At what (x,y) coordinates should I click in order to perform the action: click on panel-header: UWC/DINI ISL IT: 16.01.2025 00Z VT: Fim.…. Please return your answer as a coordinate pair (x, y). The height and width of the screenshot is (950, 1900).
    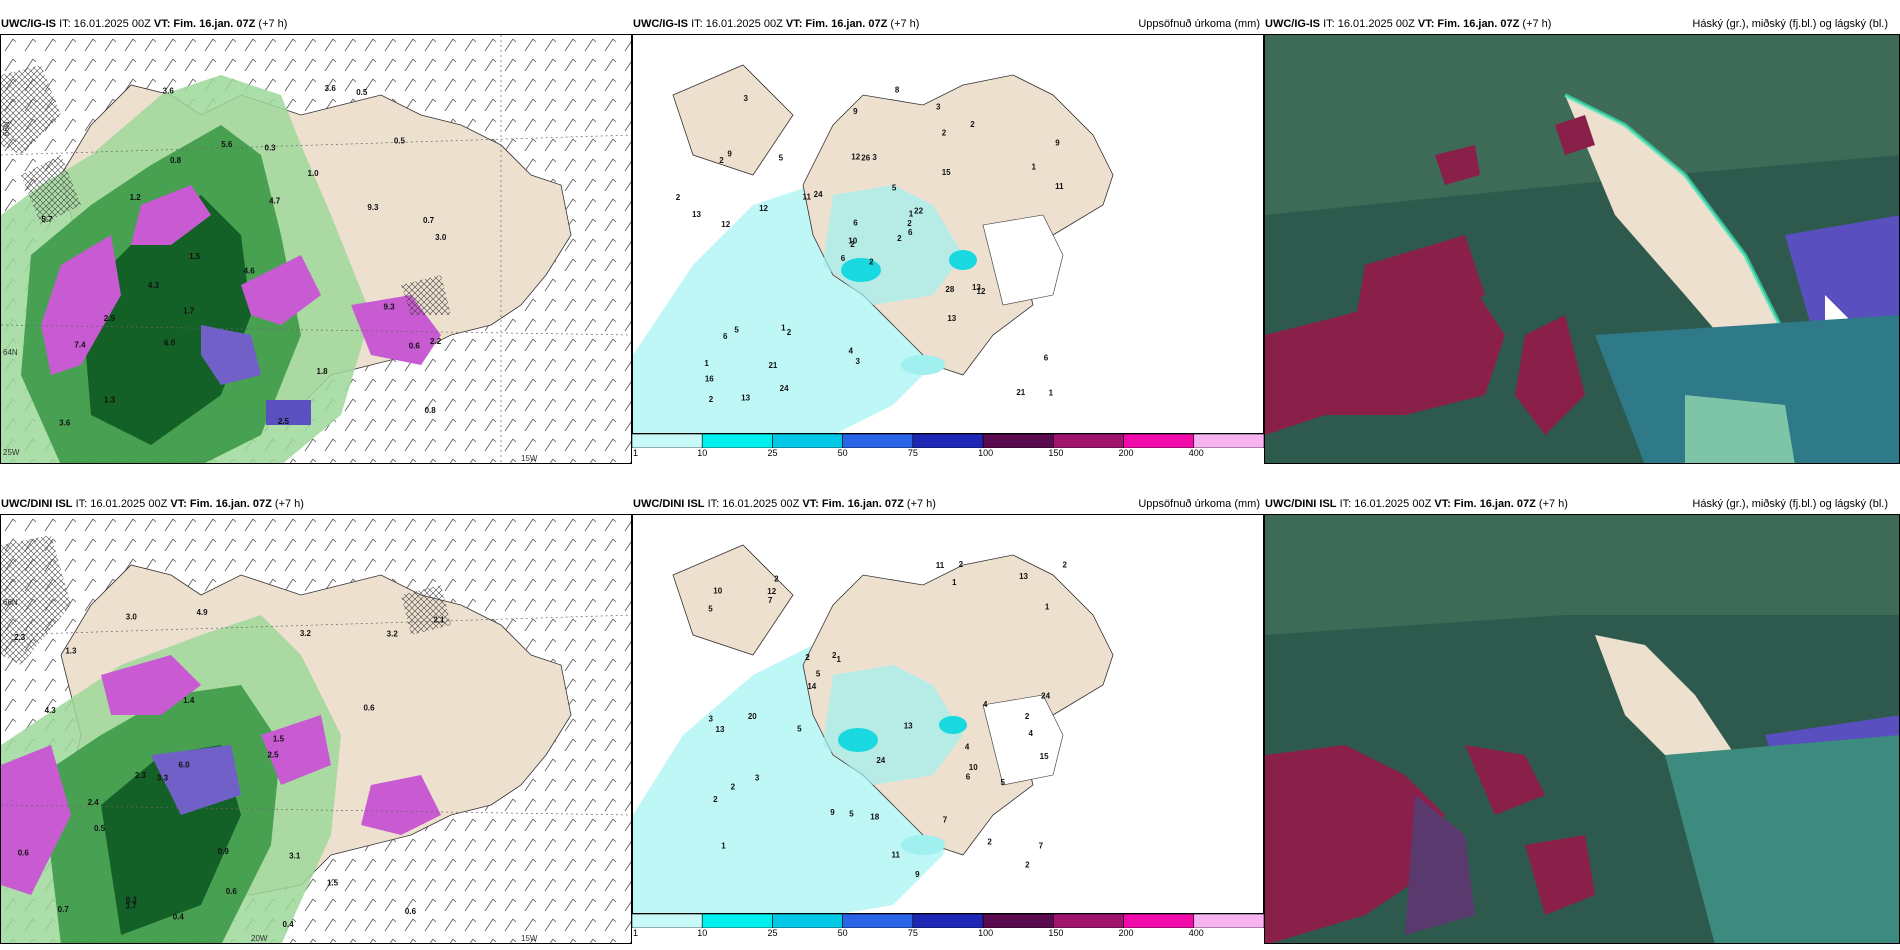
    Looking at the image, I should click on (948, 504).